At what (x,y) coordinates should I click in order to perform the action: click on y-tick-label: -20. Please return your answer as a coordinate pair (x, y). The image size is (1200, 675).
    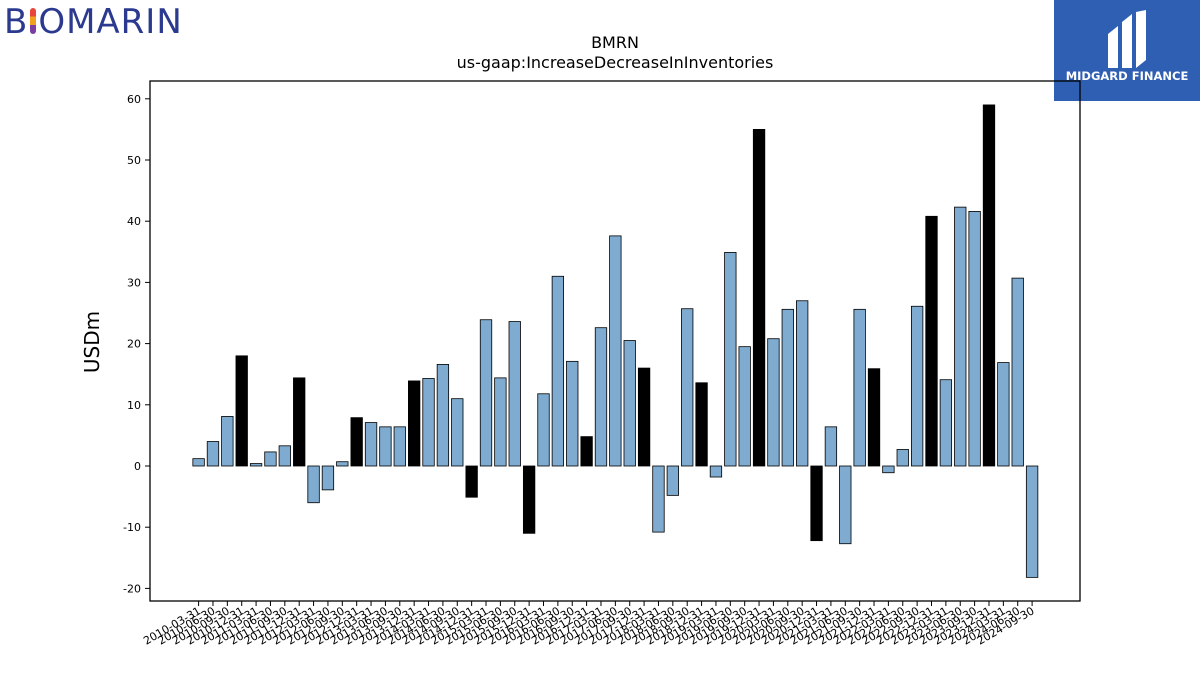
    Looking at the image, I should click on (132, 588).